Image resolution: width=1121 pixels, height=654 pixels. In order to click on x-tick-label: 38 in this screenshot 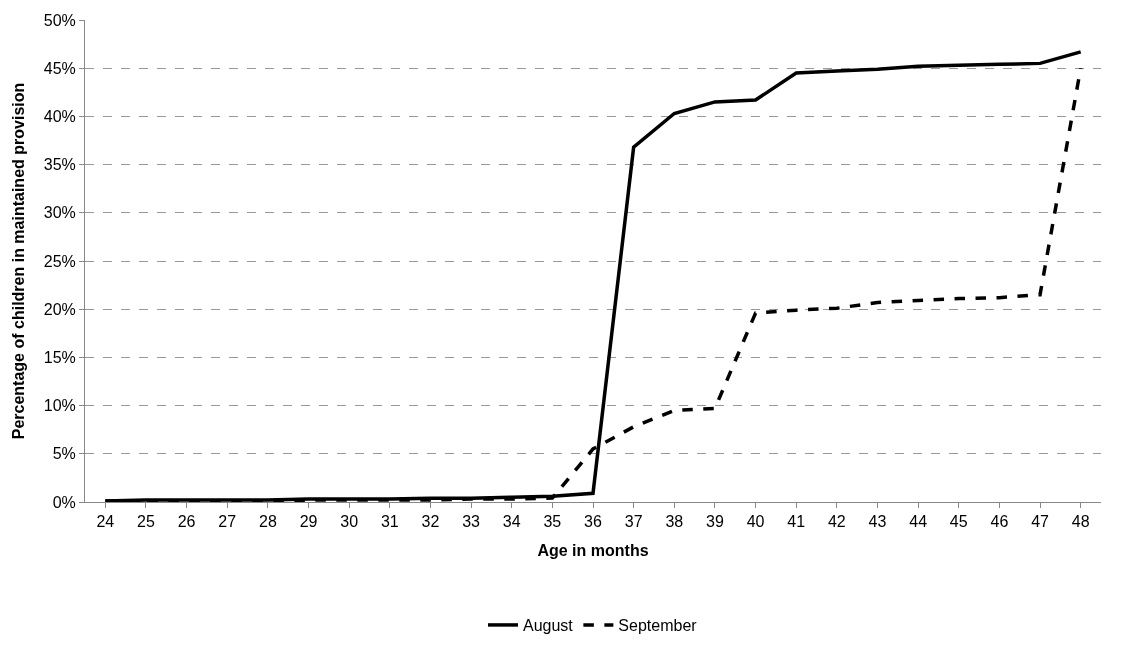, I will do `click(674, 522)`.